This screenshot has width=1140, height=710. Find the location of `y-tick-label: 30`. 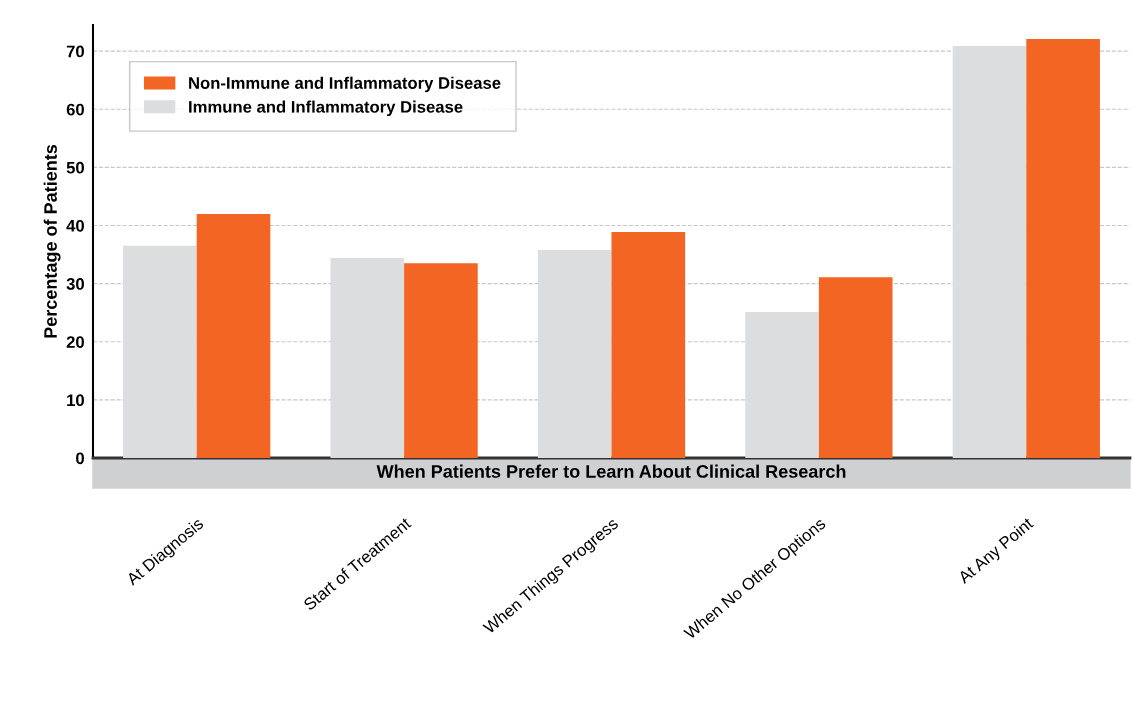

y-tick-label: 30 is located at coordinates (75, 284).